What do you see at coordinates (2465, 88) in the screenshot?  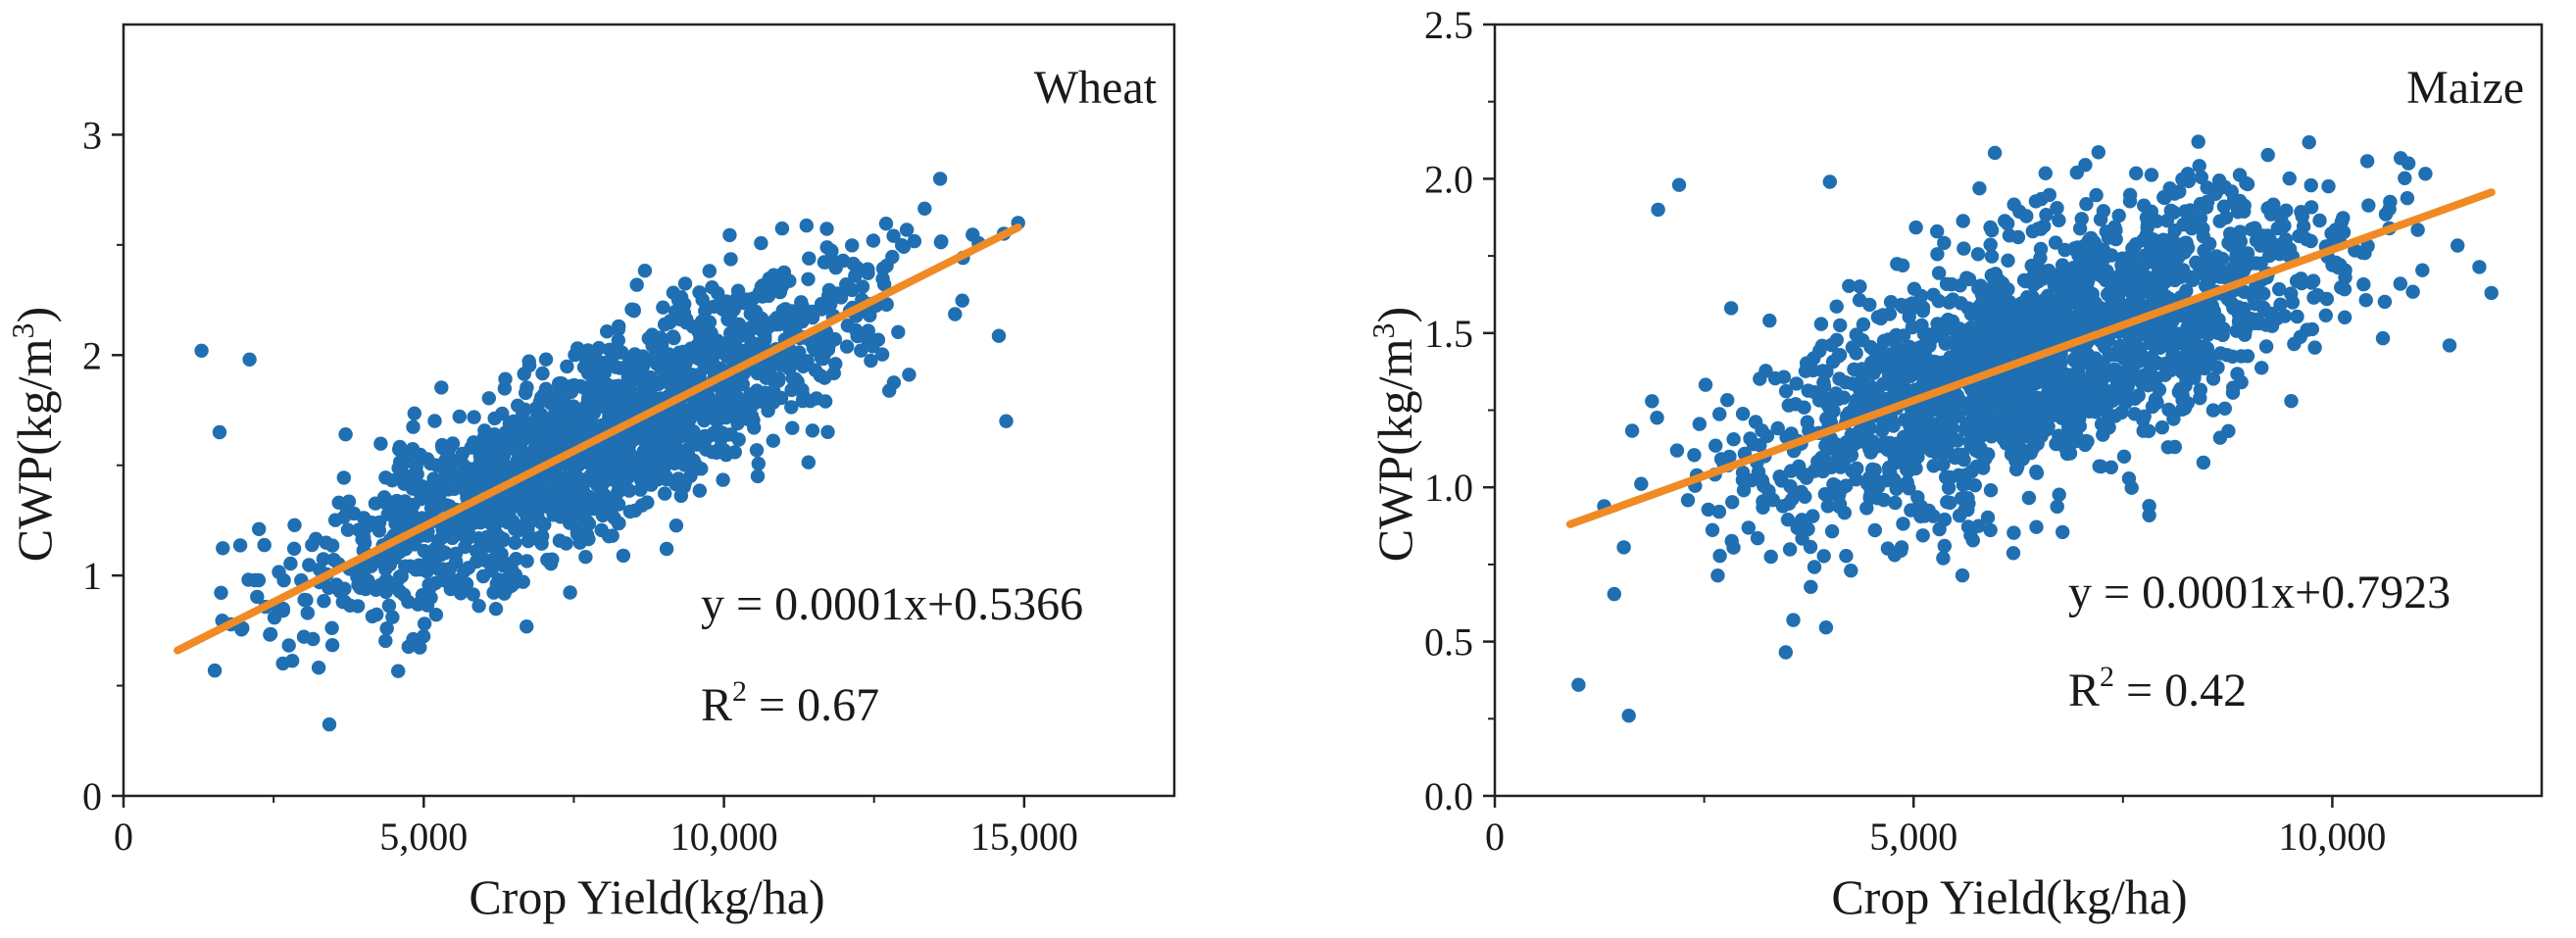 I see `maize-chart-title: Maize` at bounding box center [2465, 88].